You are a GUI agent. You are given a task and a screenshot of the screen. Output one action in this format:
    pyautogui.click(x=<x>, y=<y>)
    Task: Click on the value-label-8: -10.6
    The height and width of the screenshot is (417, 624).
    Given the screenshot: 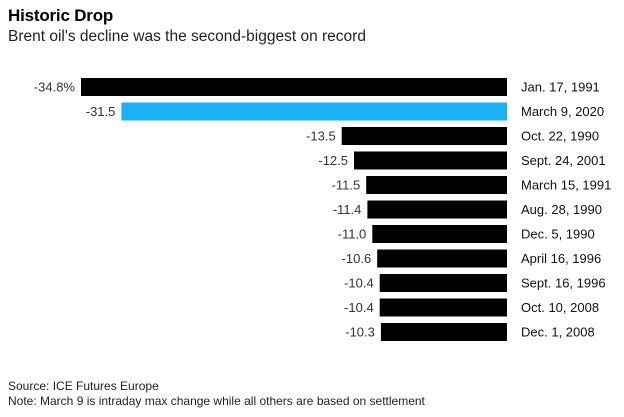 What is the action you would take?
    pyautogui.click(x=357, y=258)
    